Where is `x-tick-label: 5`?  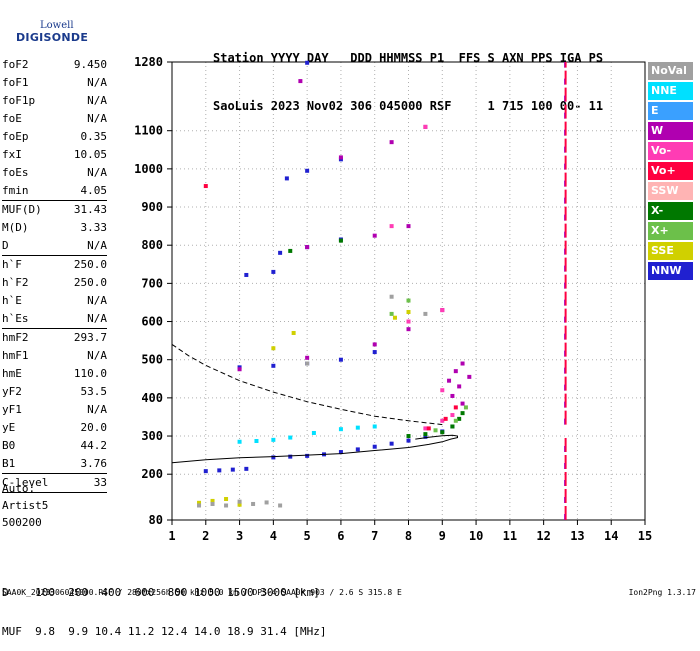 x-tick-label: 5 is located at coordinates (307, 536).